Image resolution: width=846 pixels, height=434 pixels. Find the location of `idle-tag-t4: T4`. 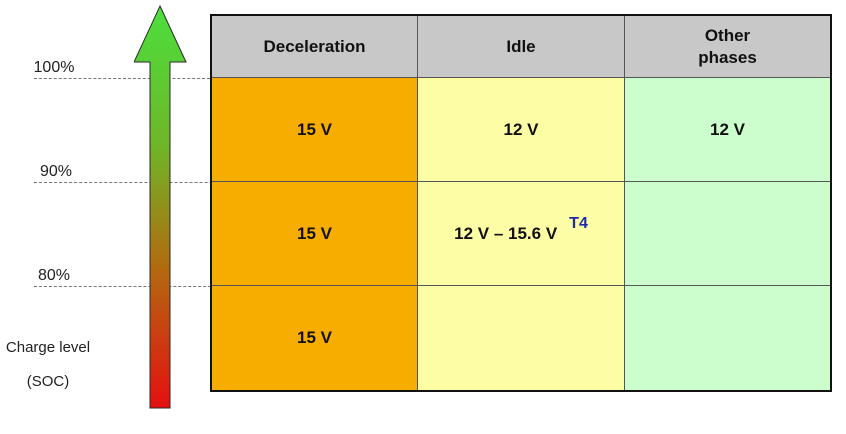

idle-tag-t4: T4 is located at coordinates (578, 223).